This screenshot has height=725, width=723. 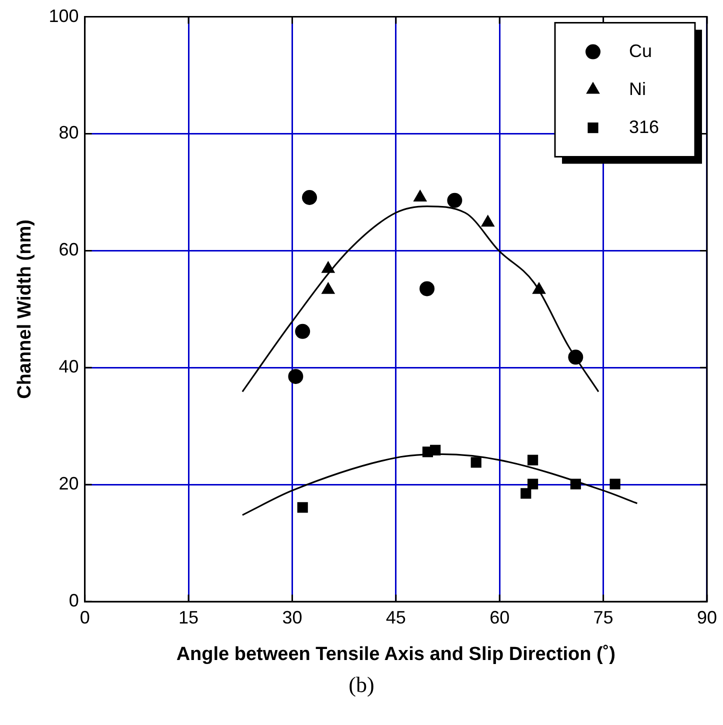 What do you see at coordinates (640, 50) in the screenshot?
I see `legend-label: Cu` at bounding box center [640, 50].